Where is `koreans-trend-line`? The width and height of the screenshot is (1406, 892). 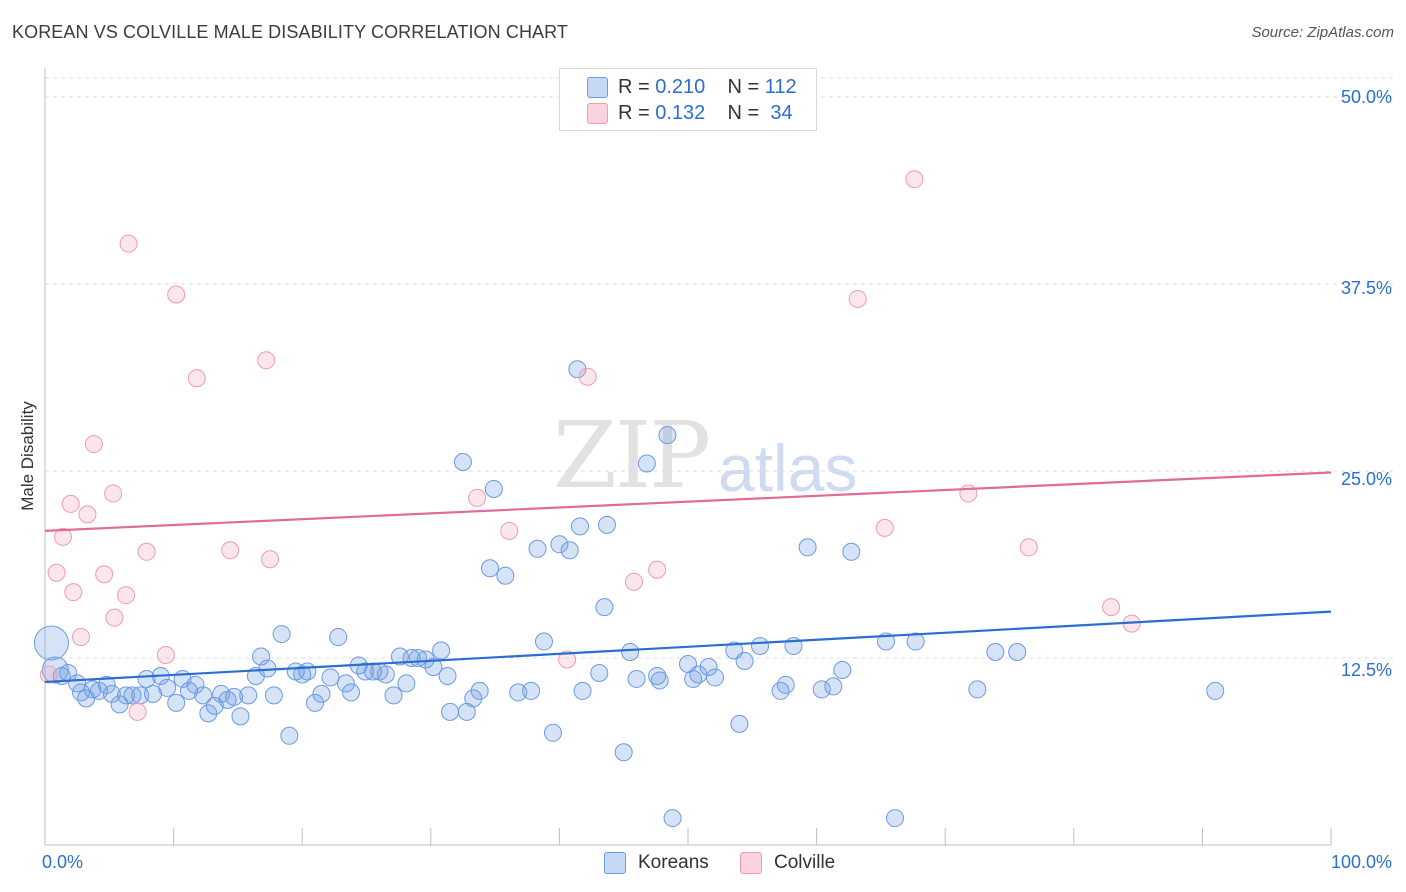 koreans-trend-line is located at coordinates (688, 647).